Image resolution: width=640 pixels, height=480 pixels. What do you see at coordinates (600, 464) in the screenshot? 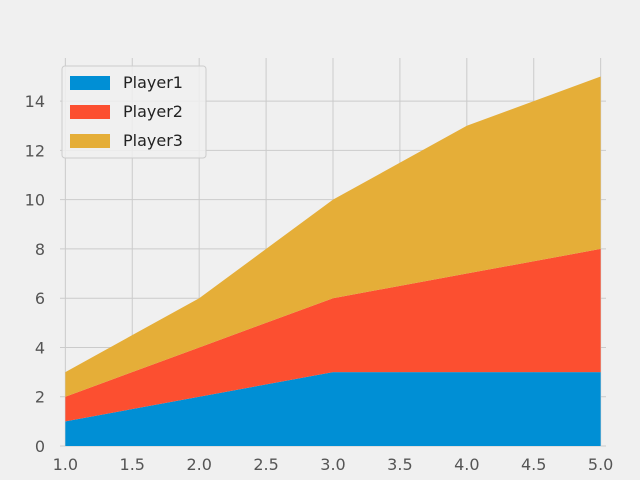
I see `x-tick-label: 5.0` at bounding box center [600, 464].